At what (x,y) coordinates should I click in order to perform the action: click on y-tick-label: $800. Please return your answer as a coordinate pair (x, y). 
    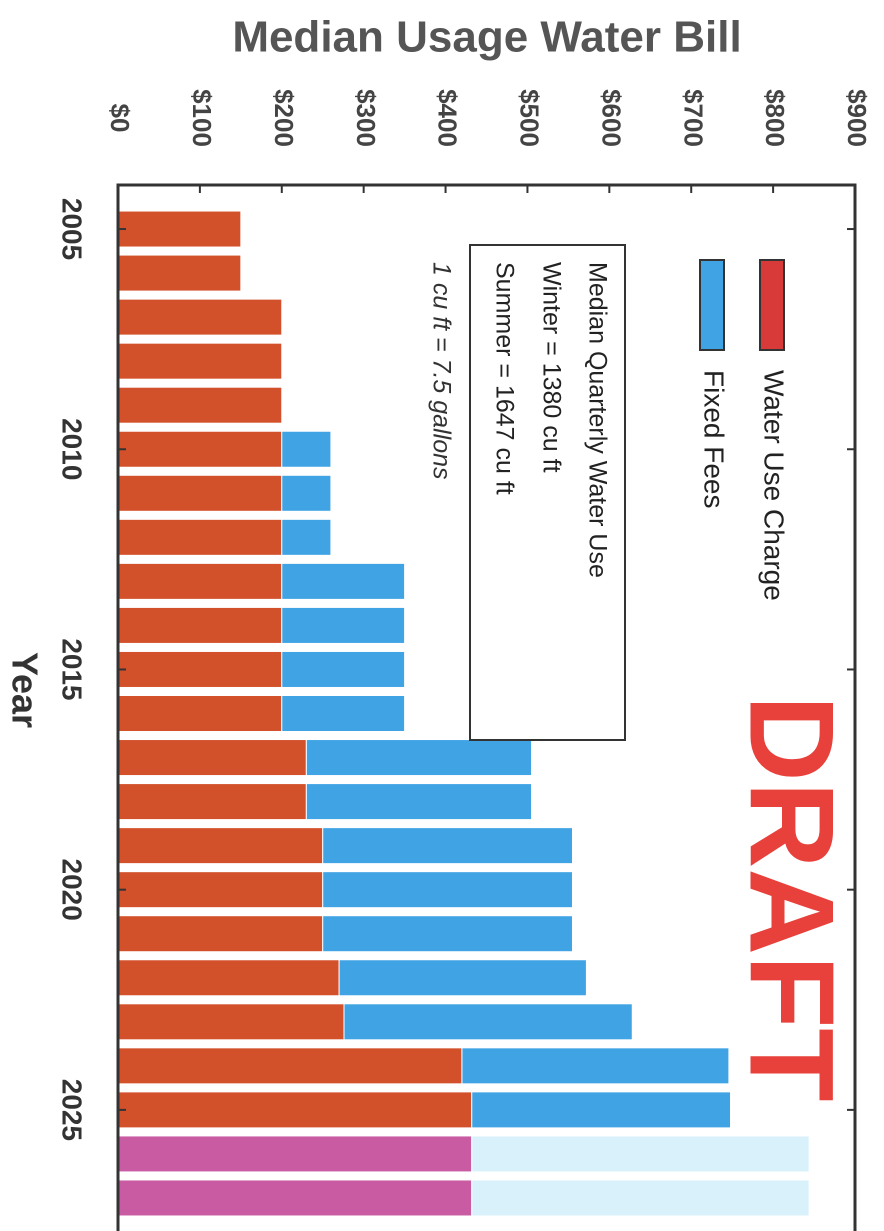
    Looking at the image, I should click on (775, 118).